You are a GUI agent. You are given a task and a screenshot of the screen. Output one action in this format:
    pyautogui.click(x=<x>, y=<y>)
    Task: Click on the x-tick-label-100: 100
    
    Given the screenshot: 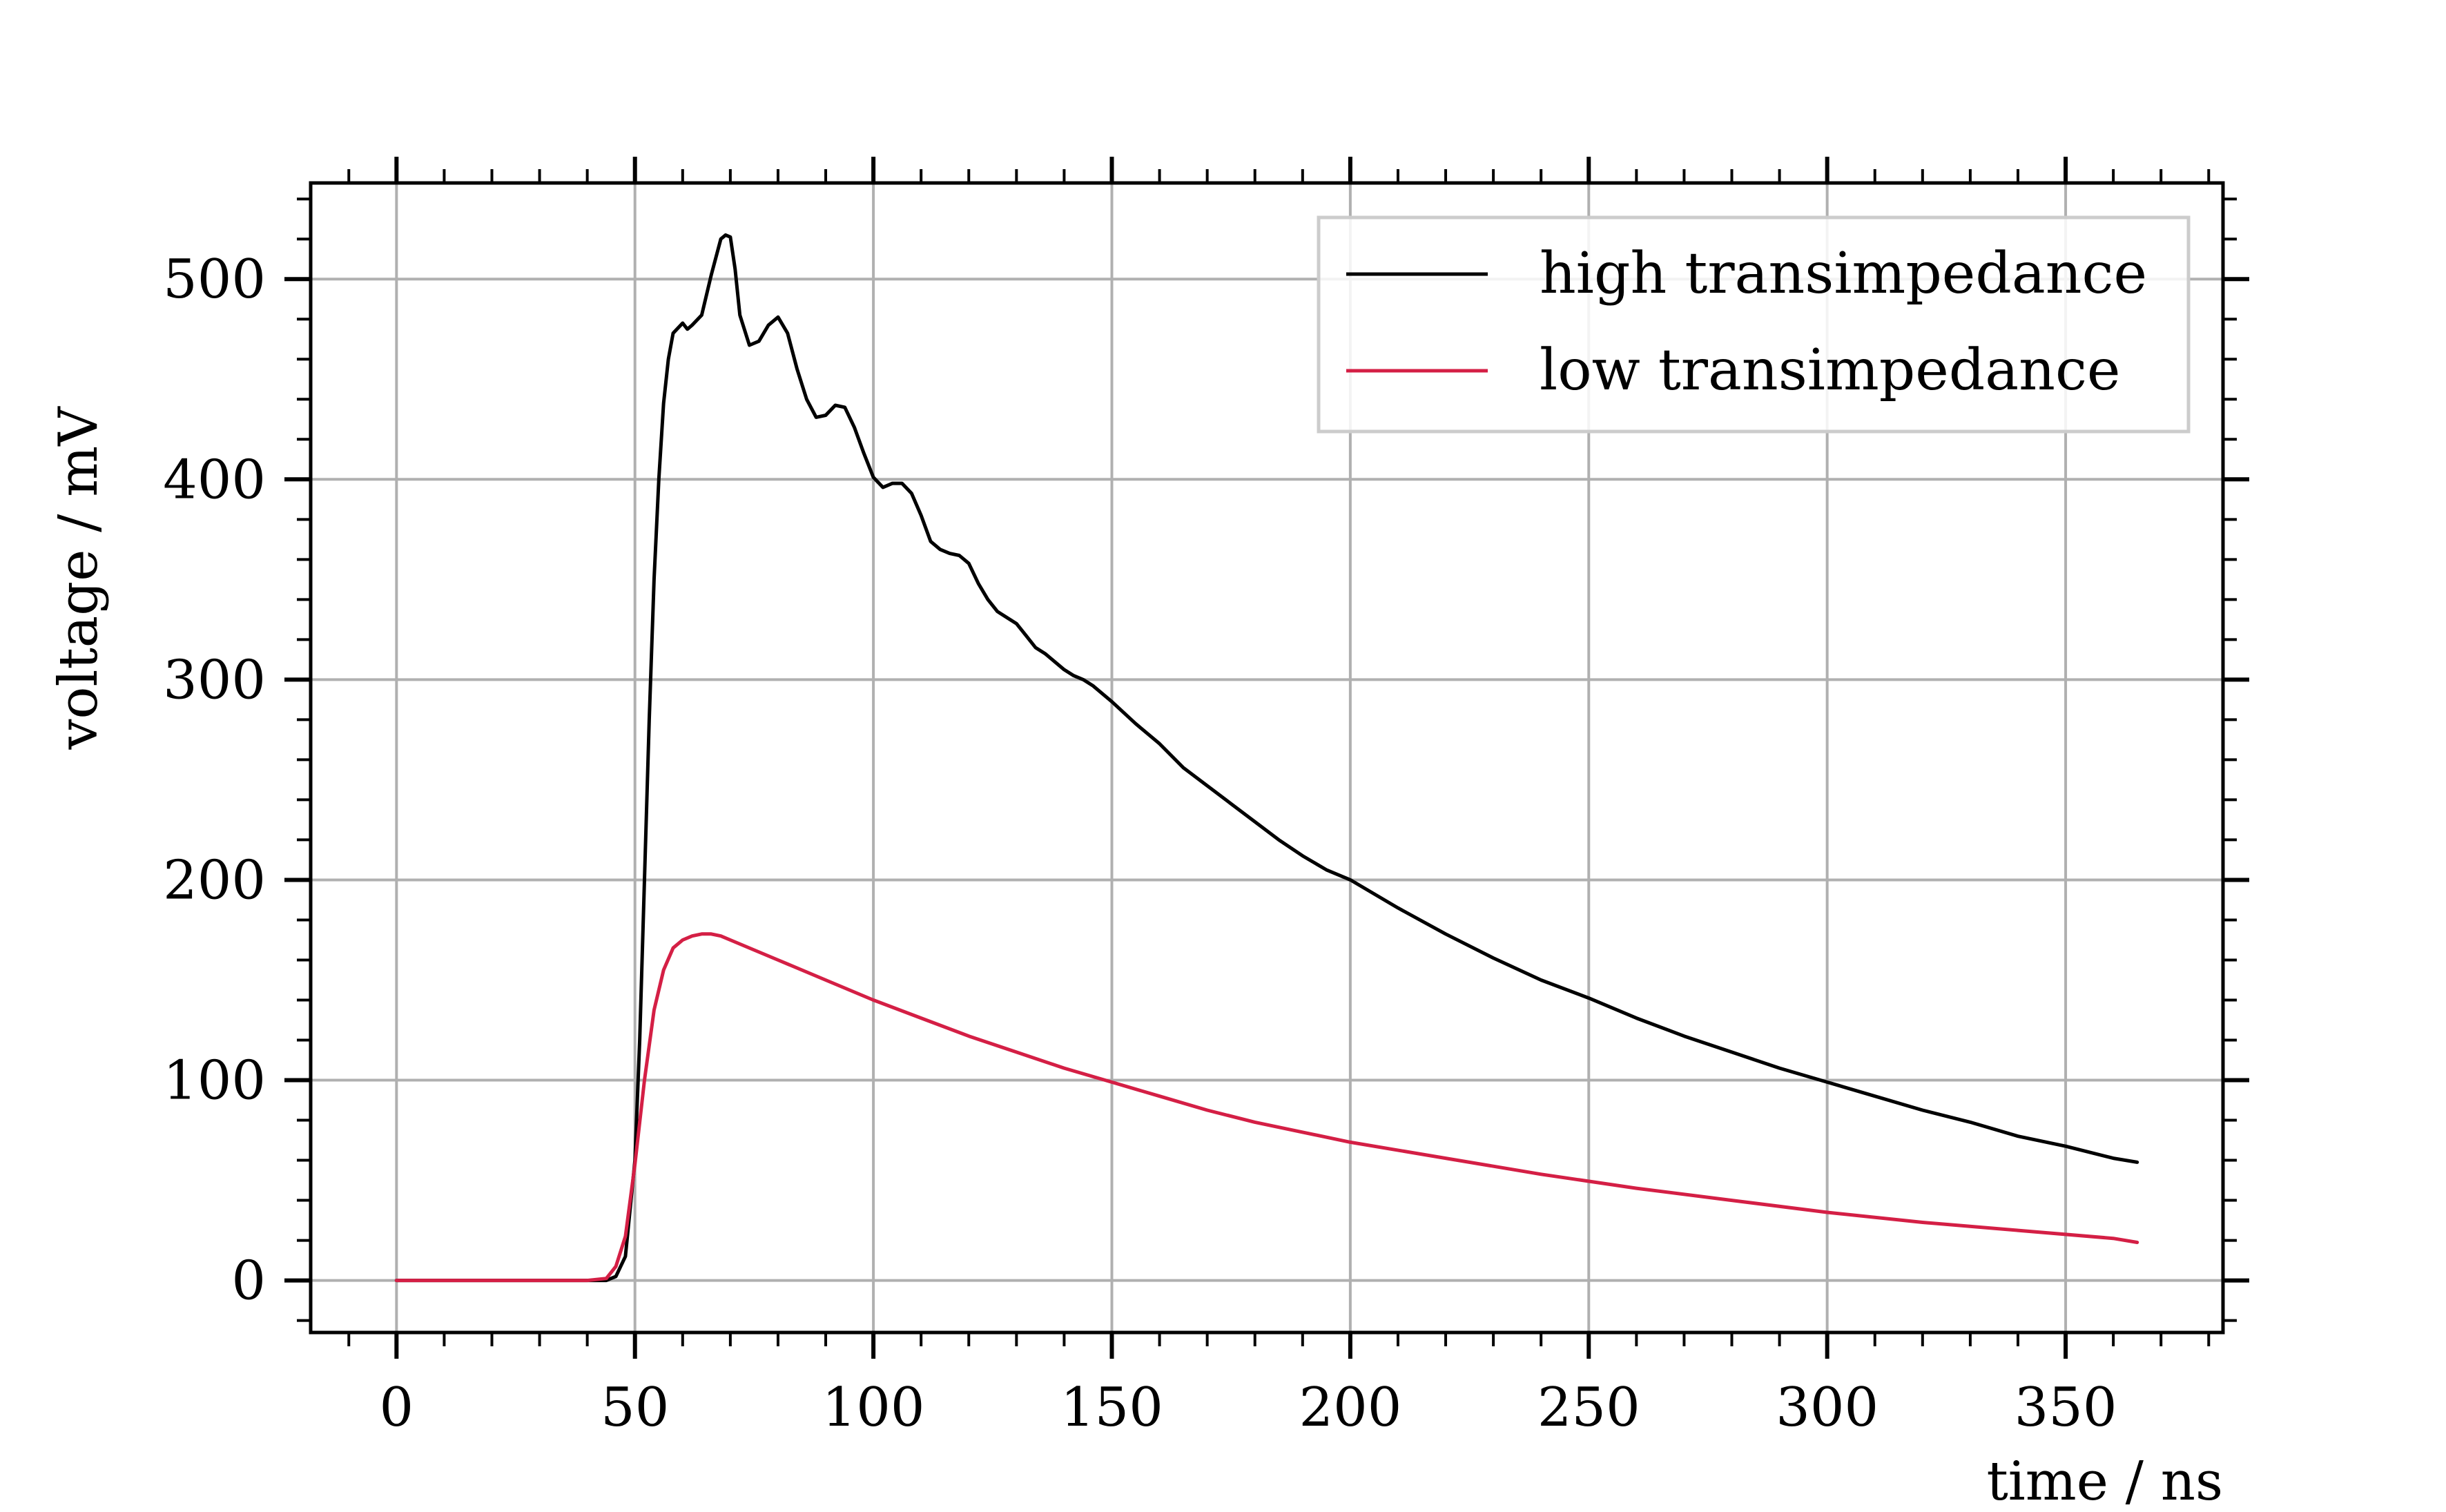 What is the action you would take?
    pyautogui.click(x=873, y=1408)
    